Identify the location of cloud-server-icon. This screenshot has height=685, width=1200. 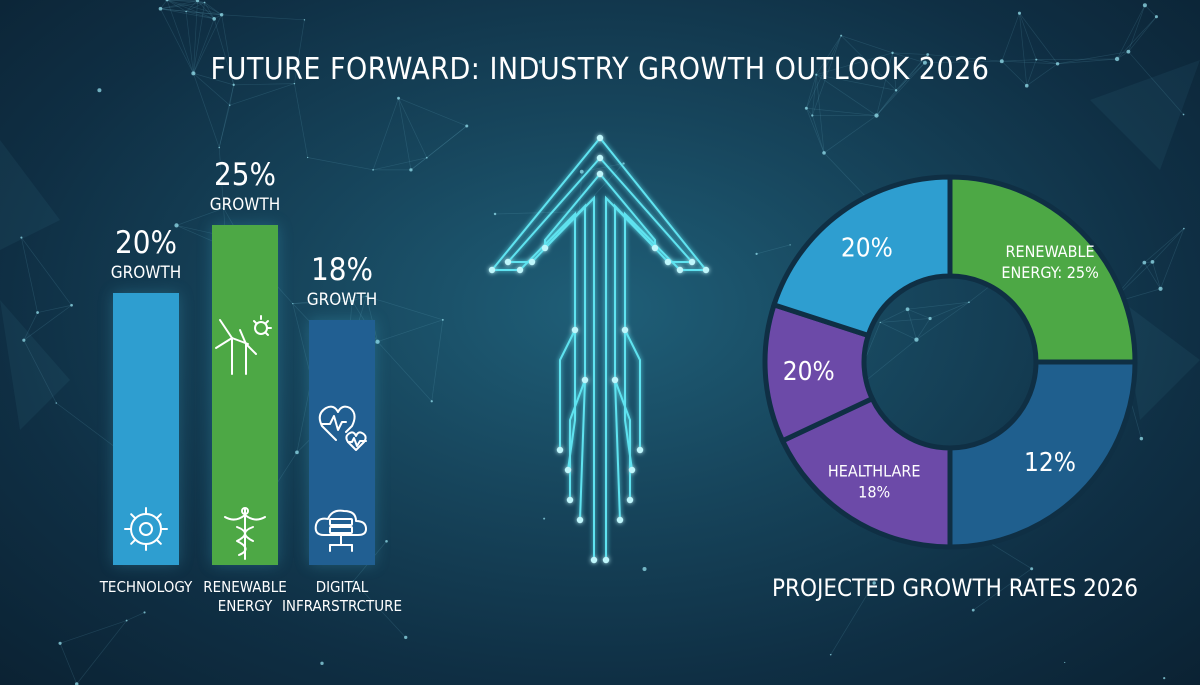
(340, 530).